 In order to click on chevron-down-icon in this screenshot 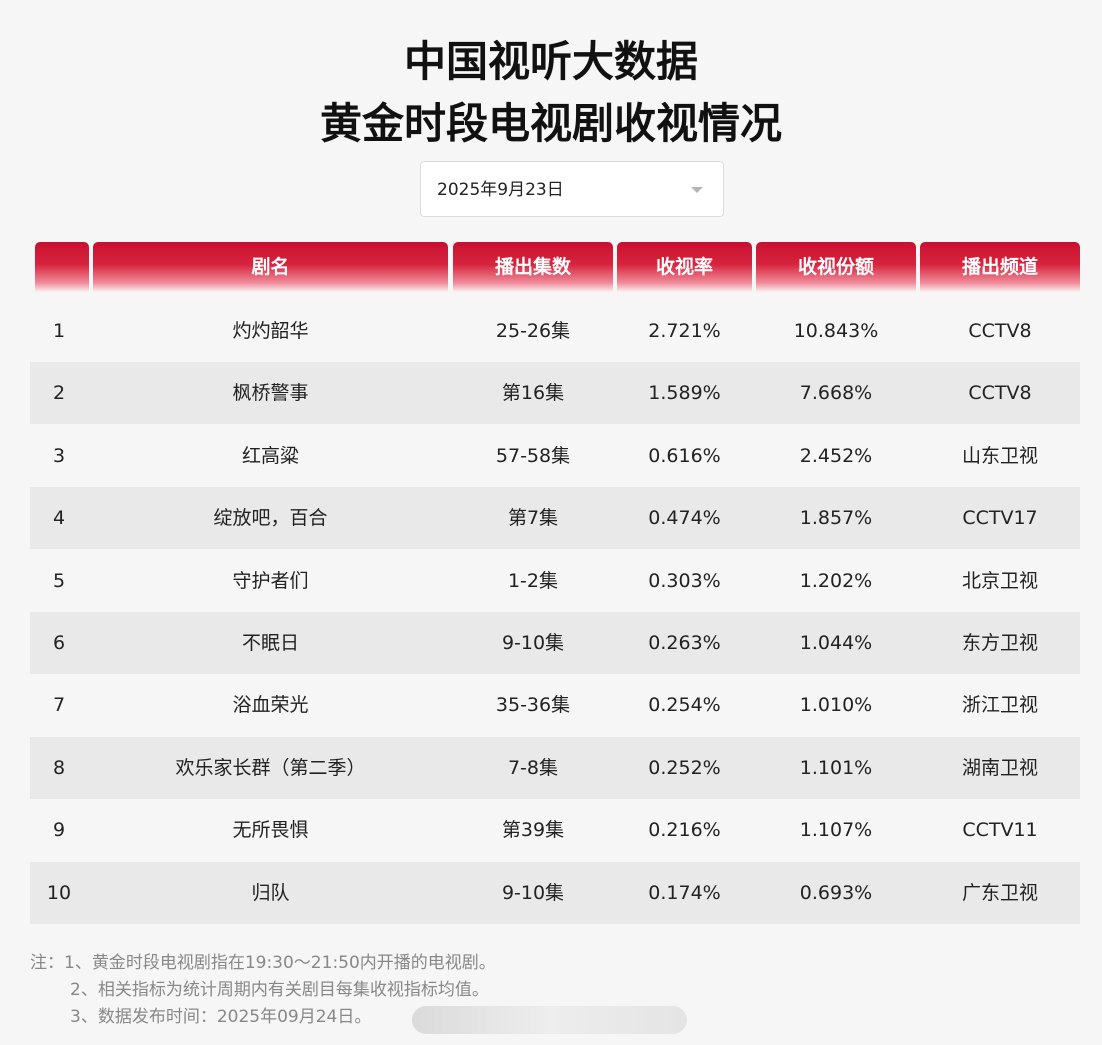, I will do `click(697, 190)`.